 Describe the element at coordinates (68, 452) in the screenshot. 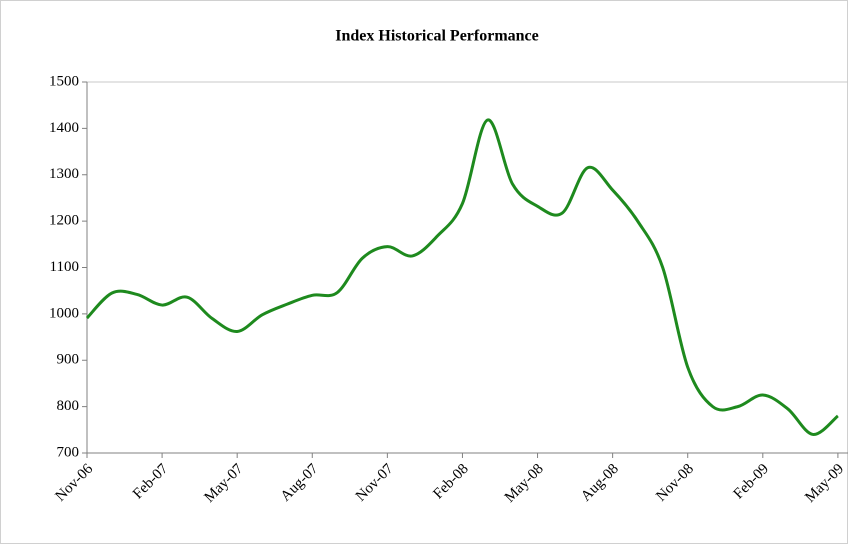

I see `y-tick-label: 700` at that location.